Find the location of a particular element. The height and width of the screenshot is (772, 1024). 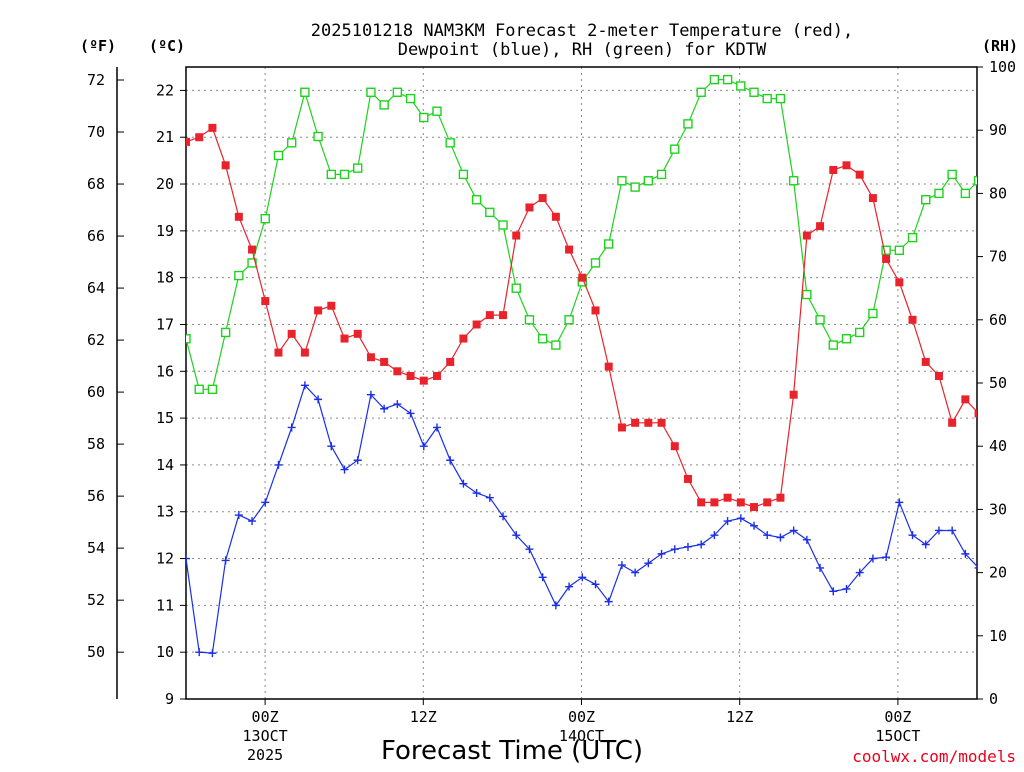

celsius-tick-label: 11 is located at coordinates (165, 605).